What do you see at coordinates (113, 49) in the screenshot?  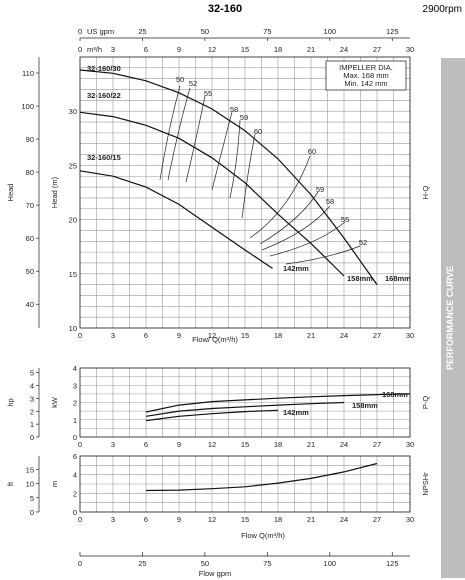 I see `top-m3h-tick-label: 3` at bounding box center [113, 49].